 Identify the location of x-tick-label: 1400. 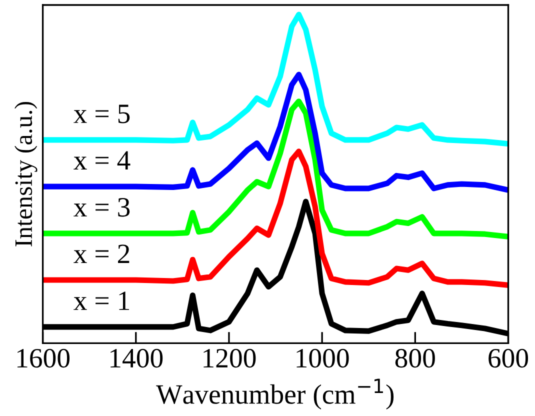
(136, 358).